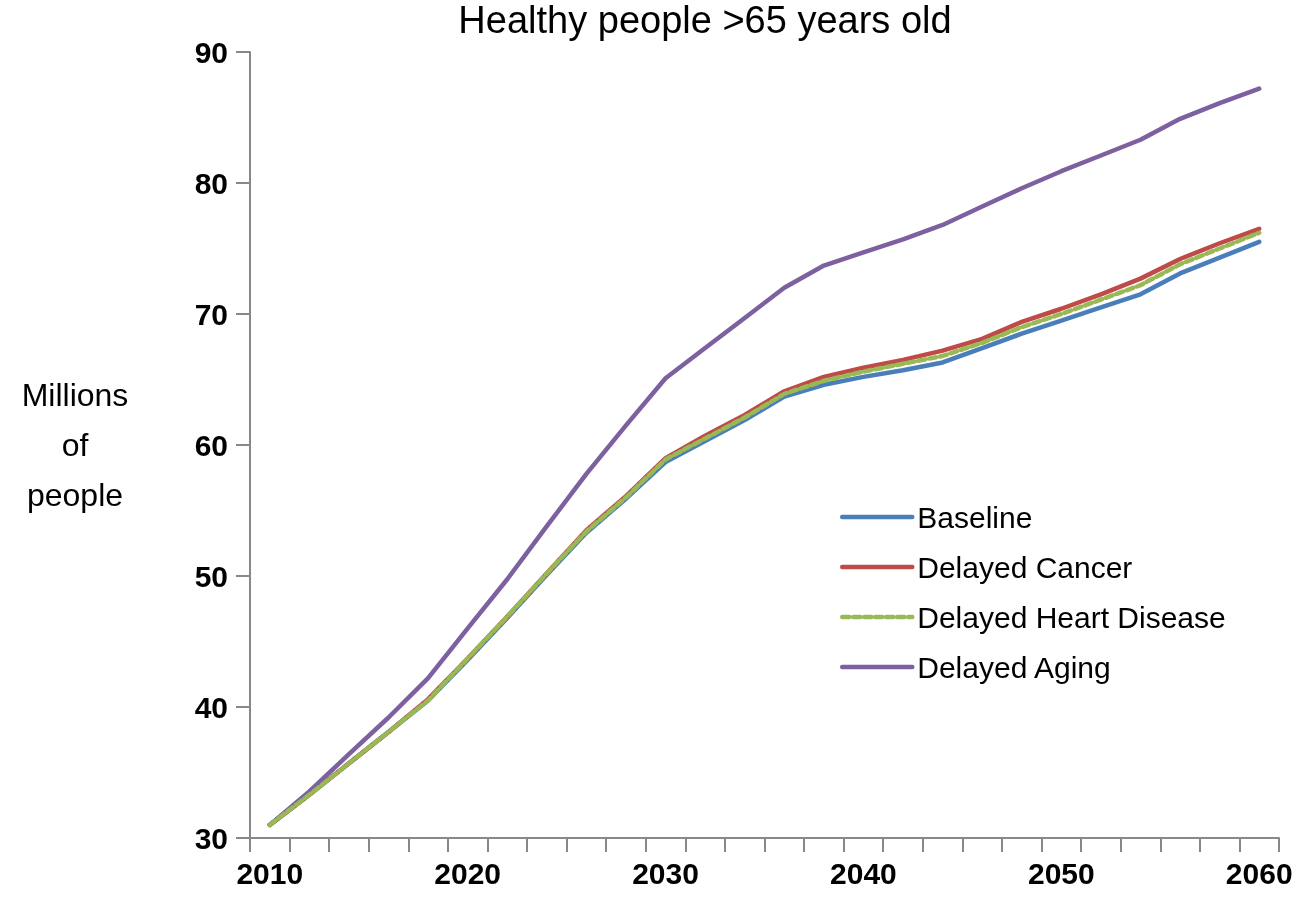  I want to click on x-tick-label: 2040, so click(863, 873).